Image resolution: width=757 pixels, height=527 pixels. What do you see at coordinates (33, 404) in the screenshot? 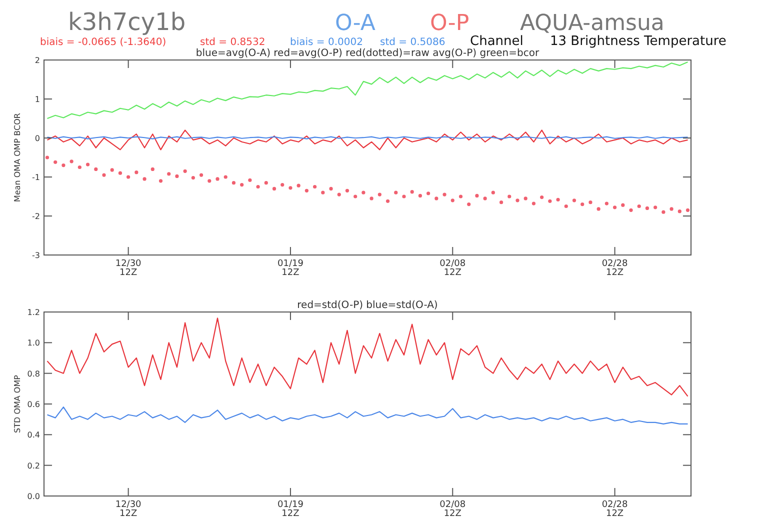
I see `y-tick-label: 0.6` at bounding box center [33, 404].